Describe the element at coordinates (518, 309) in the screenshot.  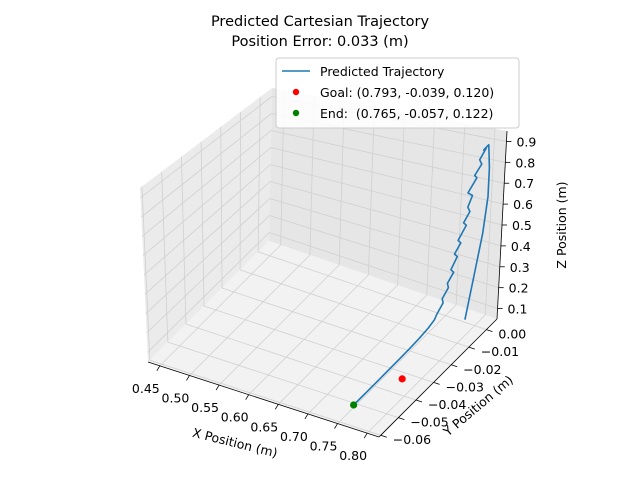
I see `z-tick-label: 0.1` at that location.